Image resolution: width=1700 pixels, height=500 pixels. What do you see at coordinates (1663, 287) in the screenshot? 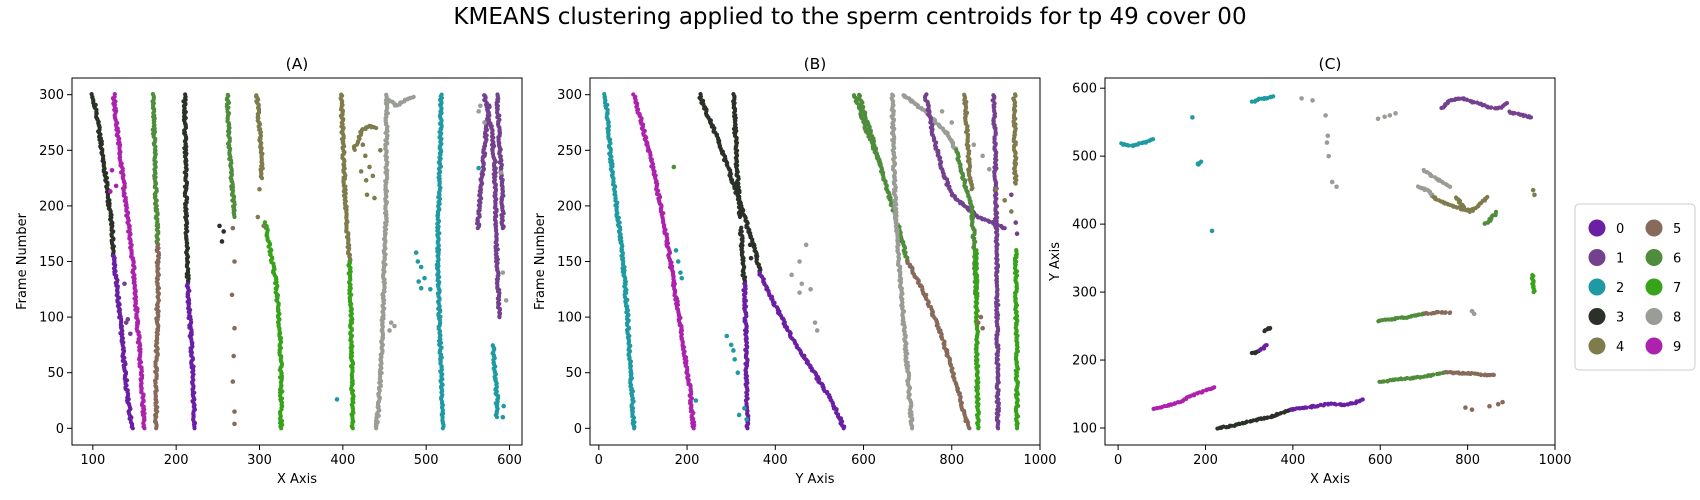
I see `legend-item-7: 7` at bounding box center [1663, 287].